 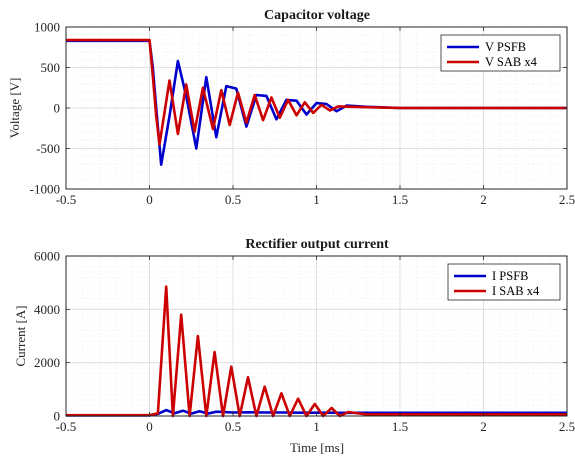 I want to click on voltage-y-tick-label: -1000, so click(x=45, y=189).